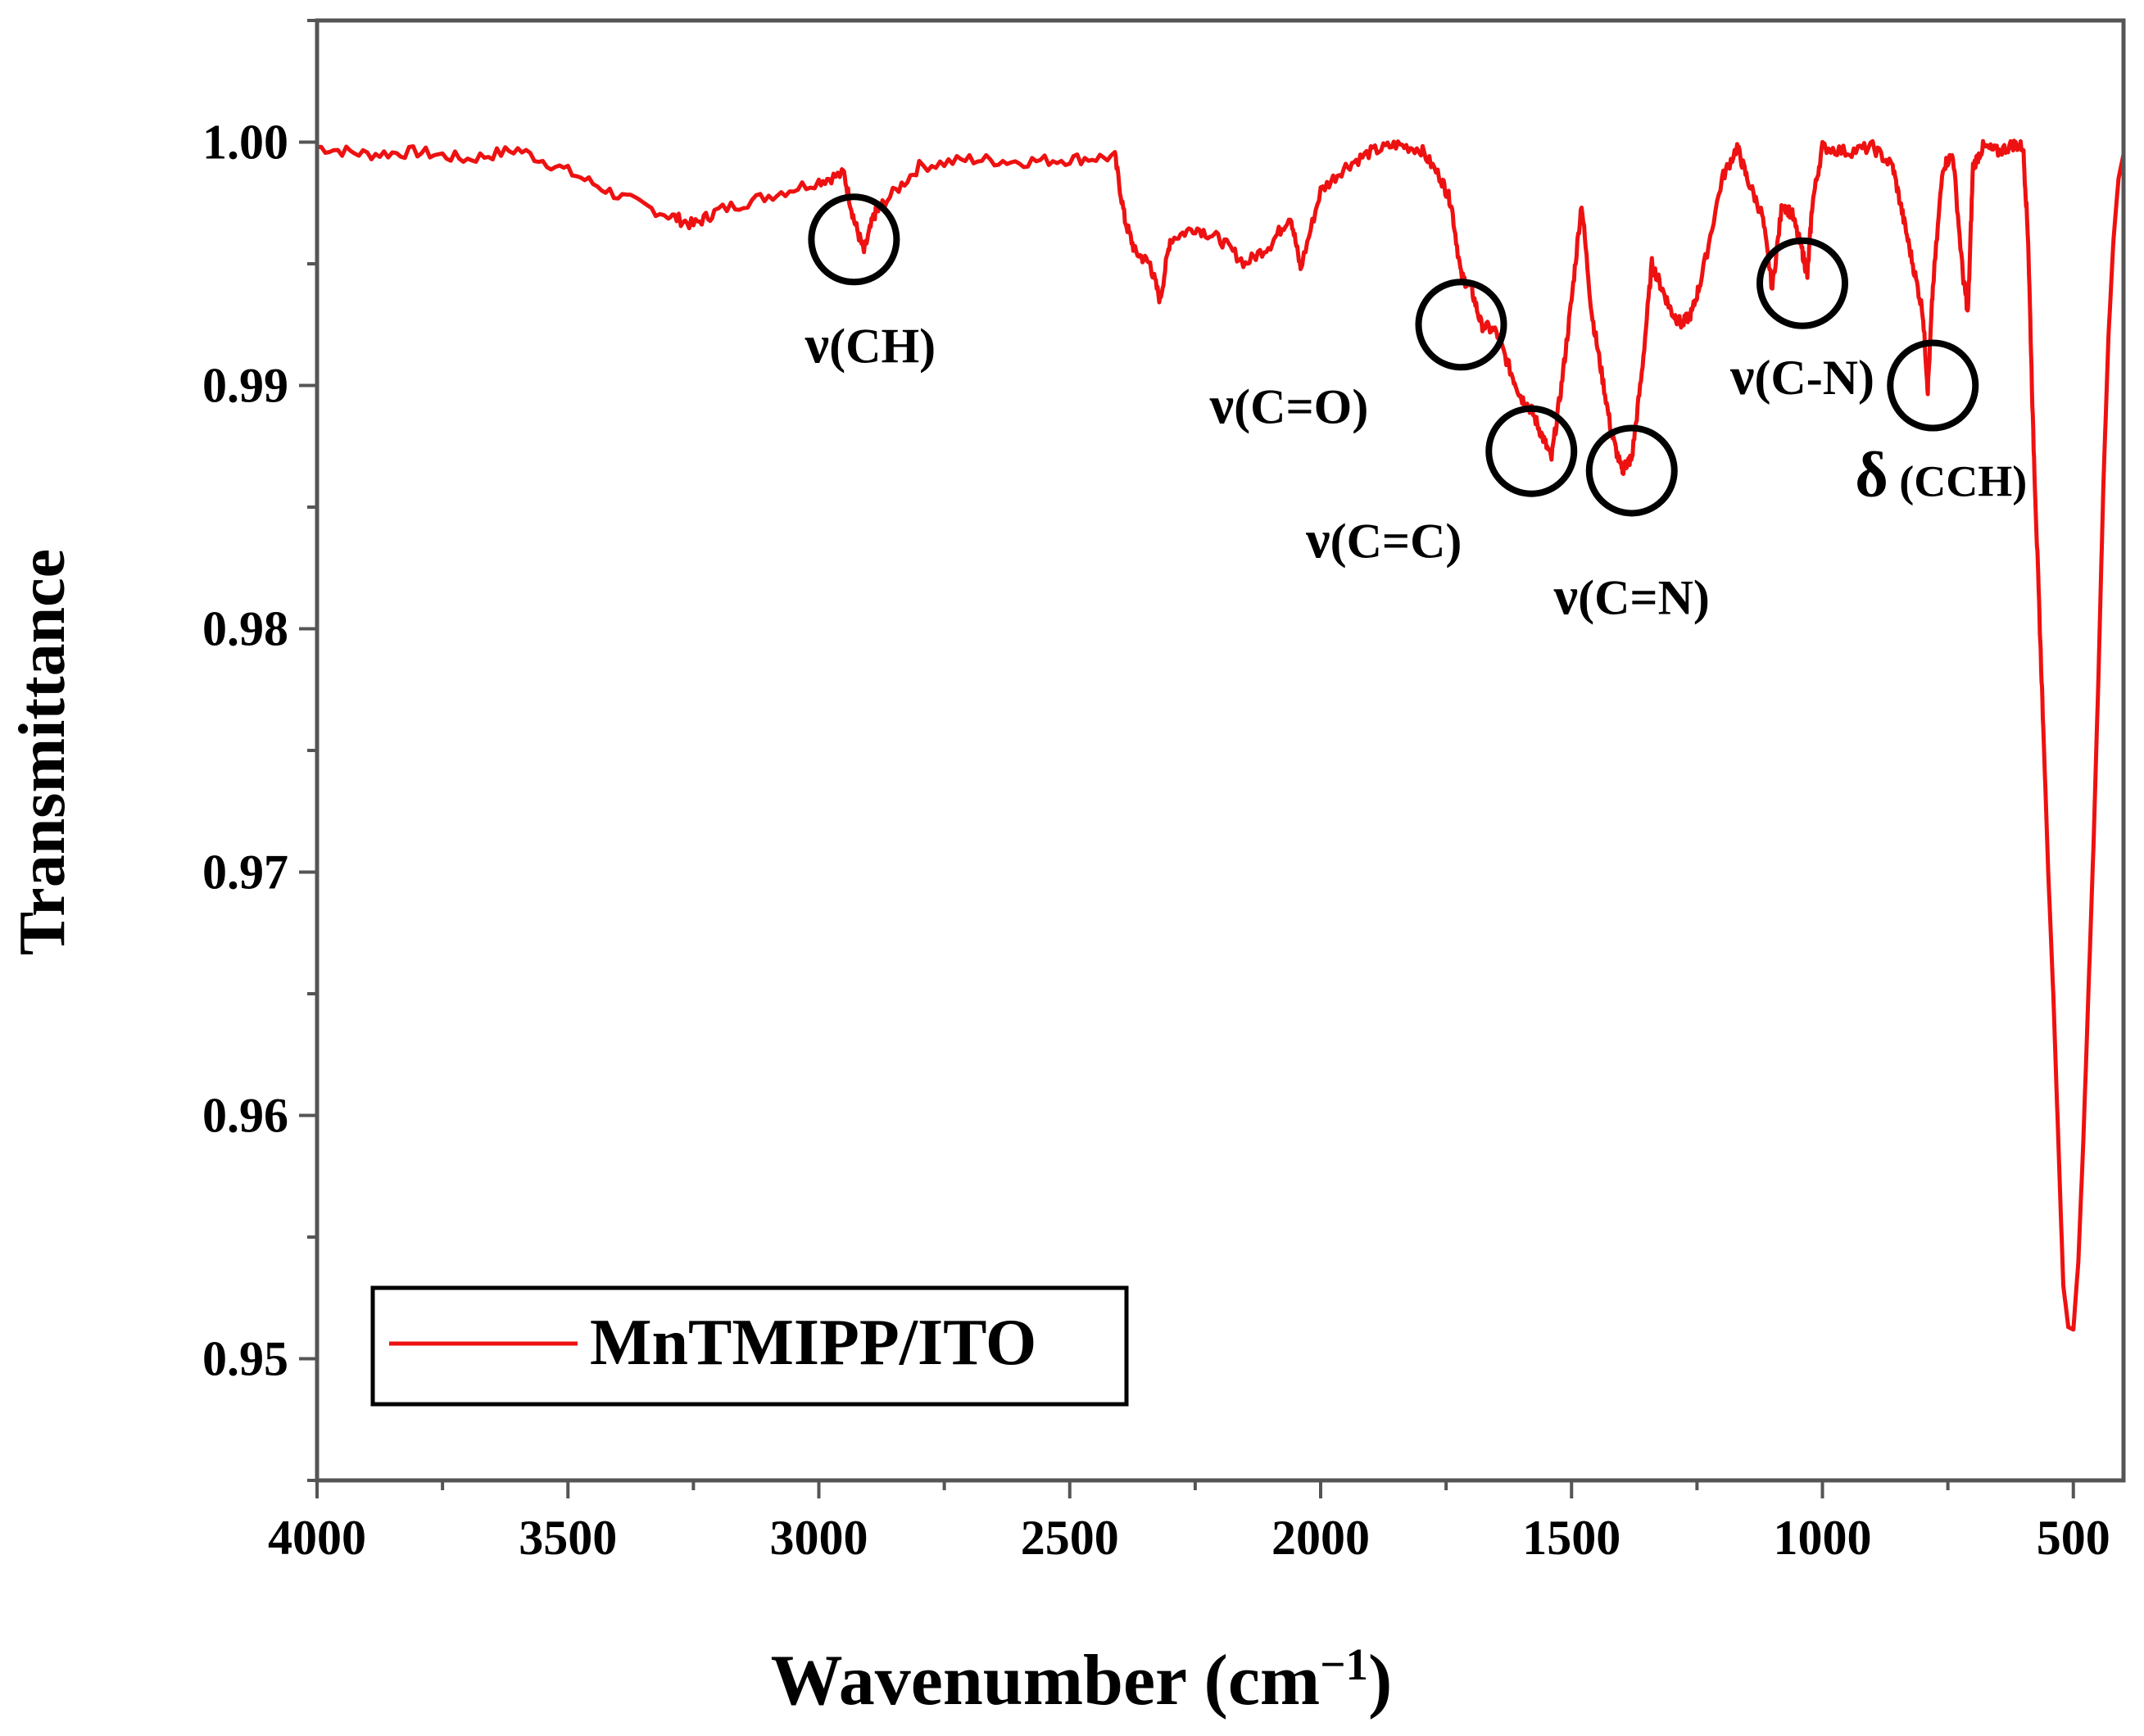  What do you see at coordinates (1814, 378) in the screenshot?
I see `peak-label-text: (C-N)` at bounding box center [1814, 378].